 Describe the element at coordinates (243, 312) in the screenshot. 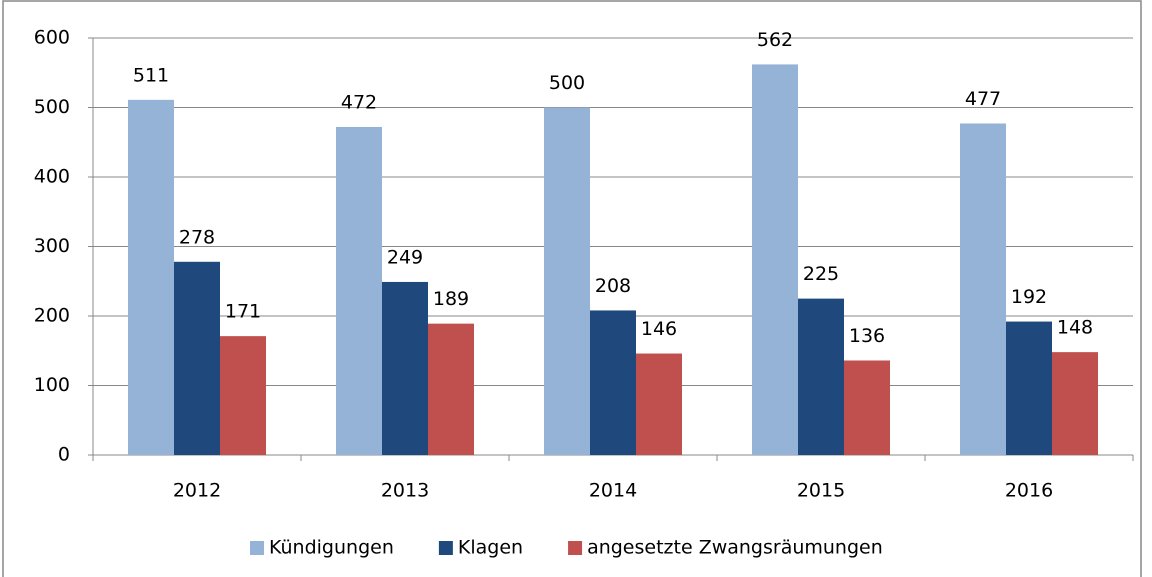

I see `data-label: 171` at that location.